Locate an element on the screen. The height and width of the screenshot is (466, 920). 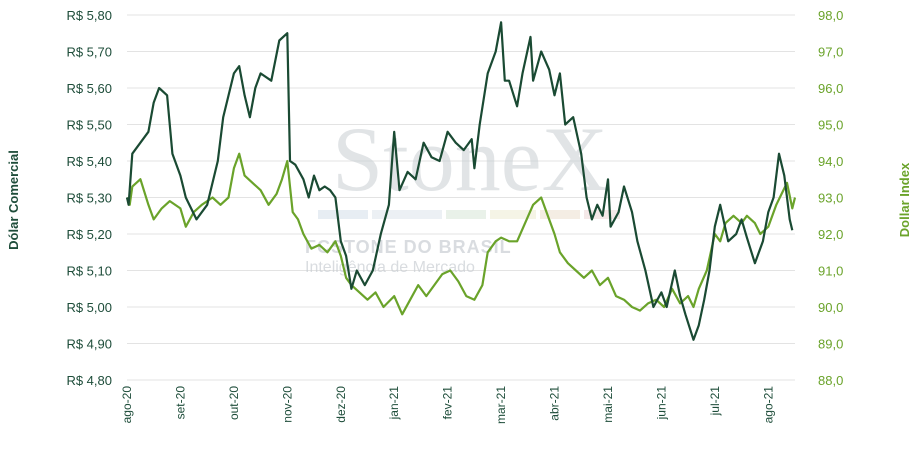
right-tick-label: 97,0 is located at coordinates (830, 52).